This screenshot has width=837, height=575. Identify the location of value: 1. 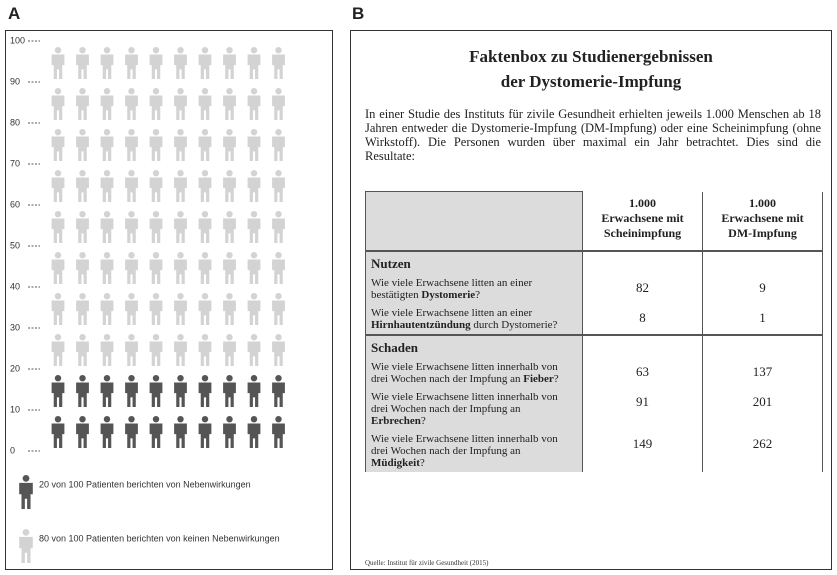
(762, 319).